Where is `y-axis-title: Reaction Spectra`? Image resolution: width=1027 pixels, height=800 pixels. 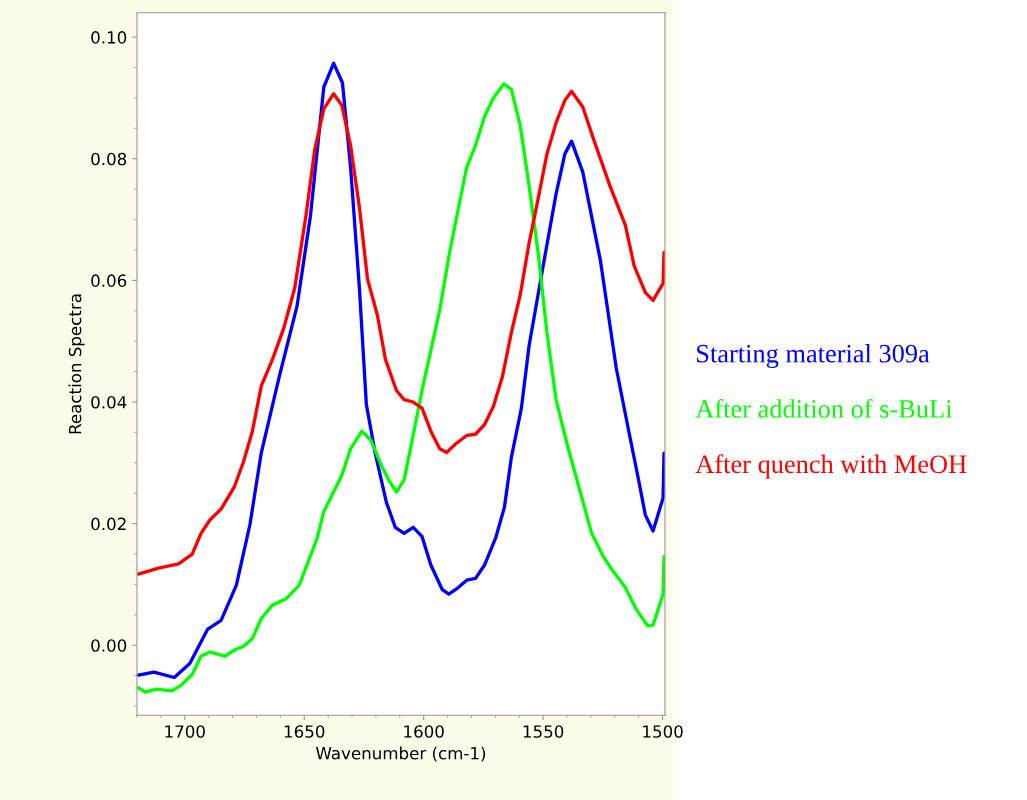 y-axis-title: Reaction Spectra is located at coordinates (76, 364).